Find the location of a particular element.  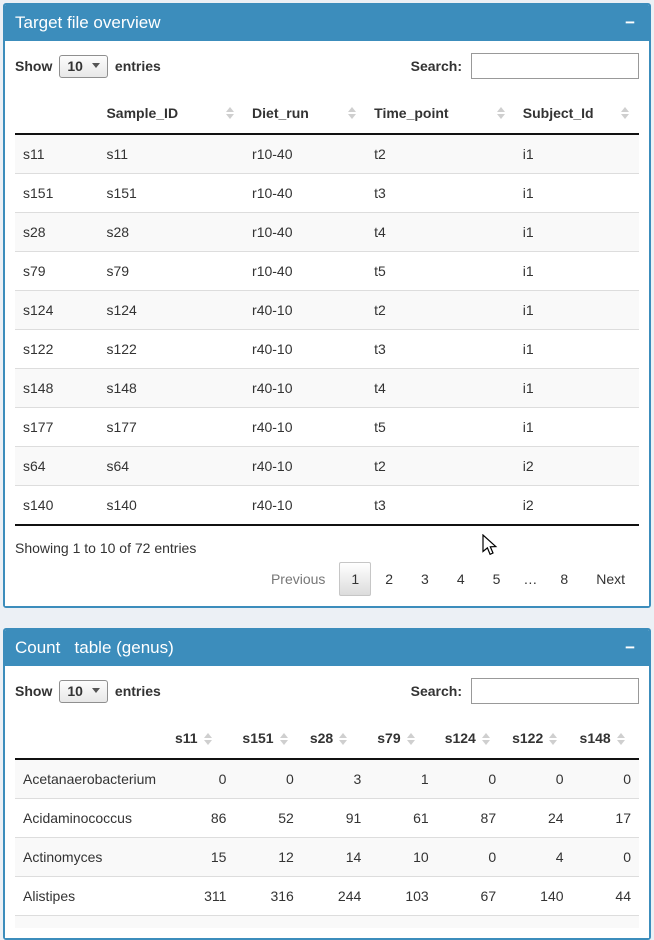

data-cell: s28 is located at coordinates (171, 232).